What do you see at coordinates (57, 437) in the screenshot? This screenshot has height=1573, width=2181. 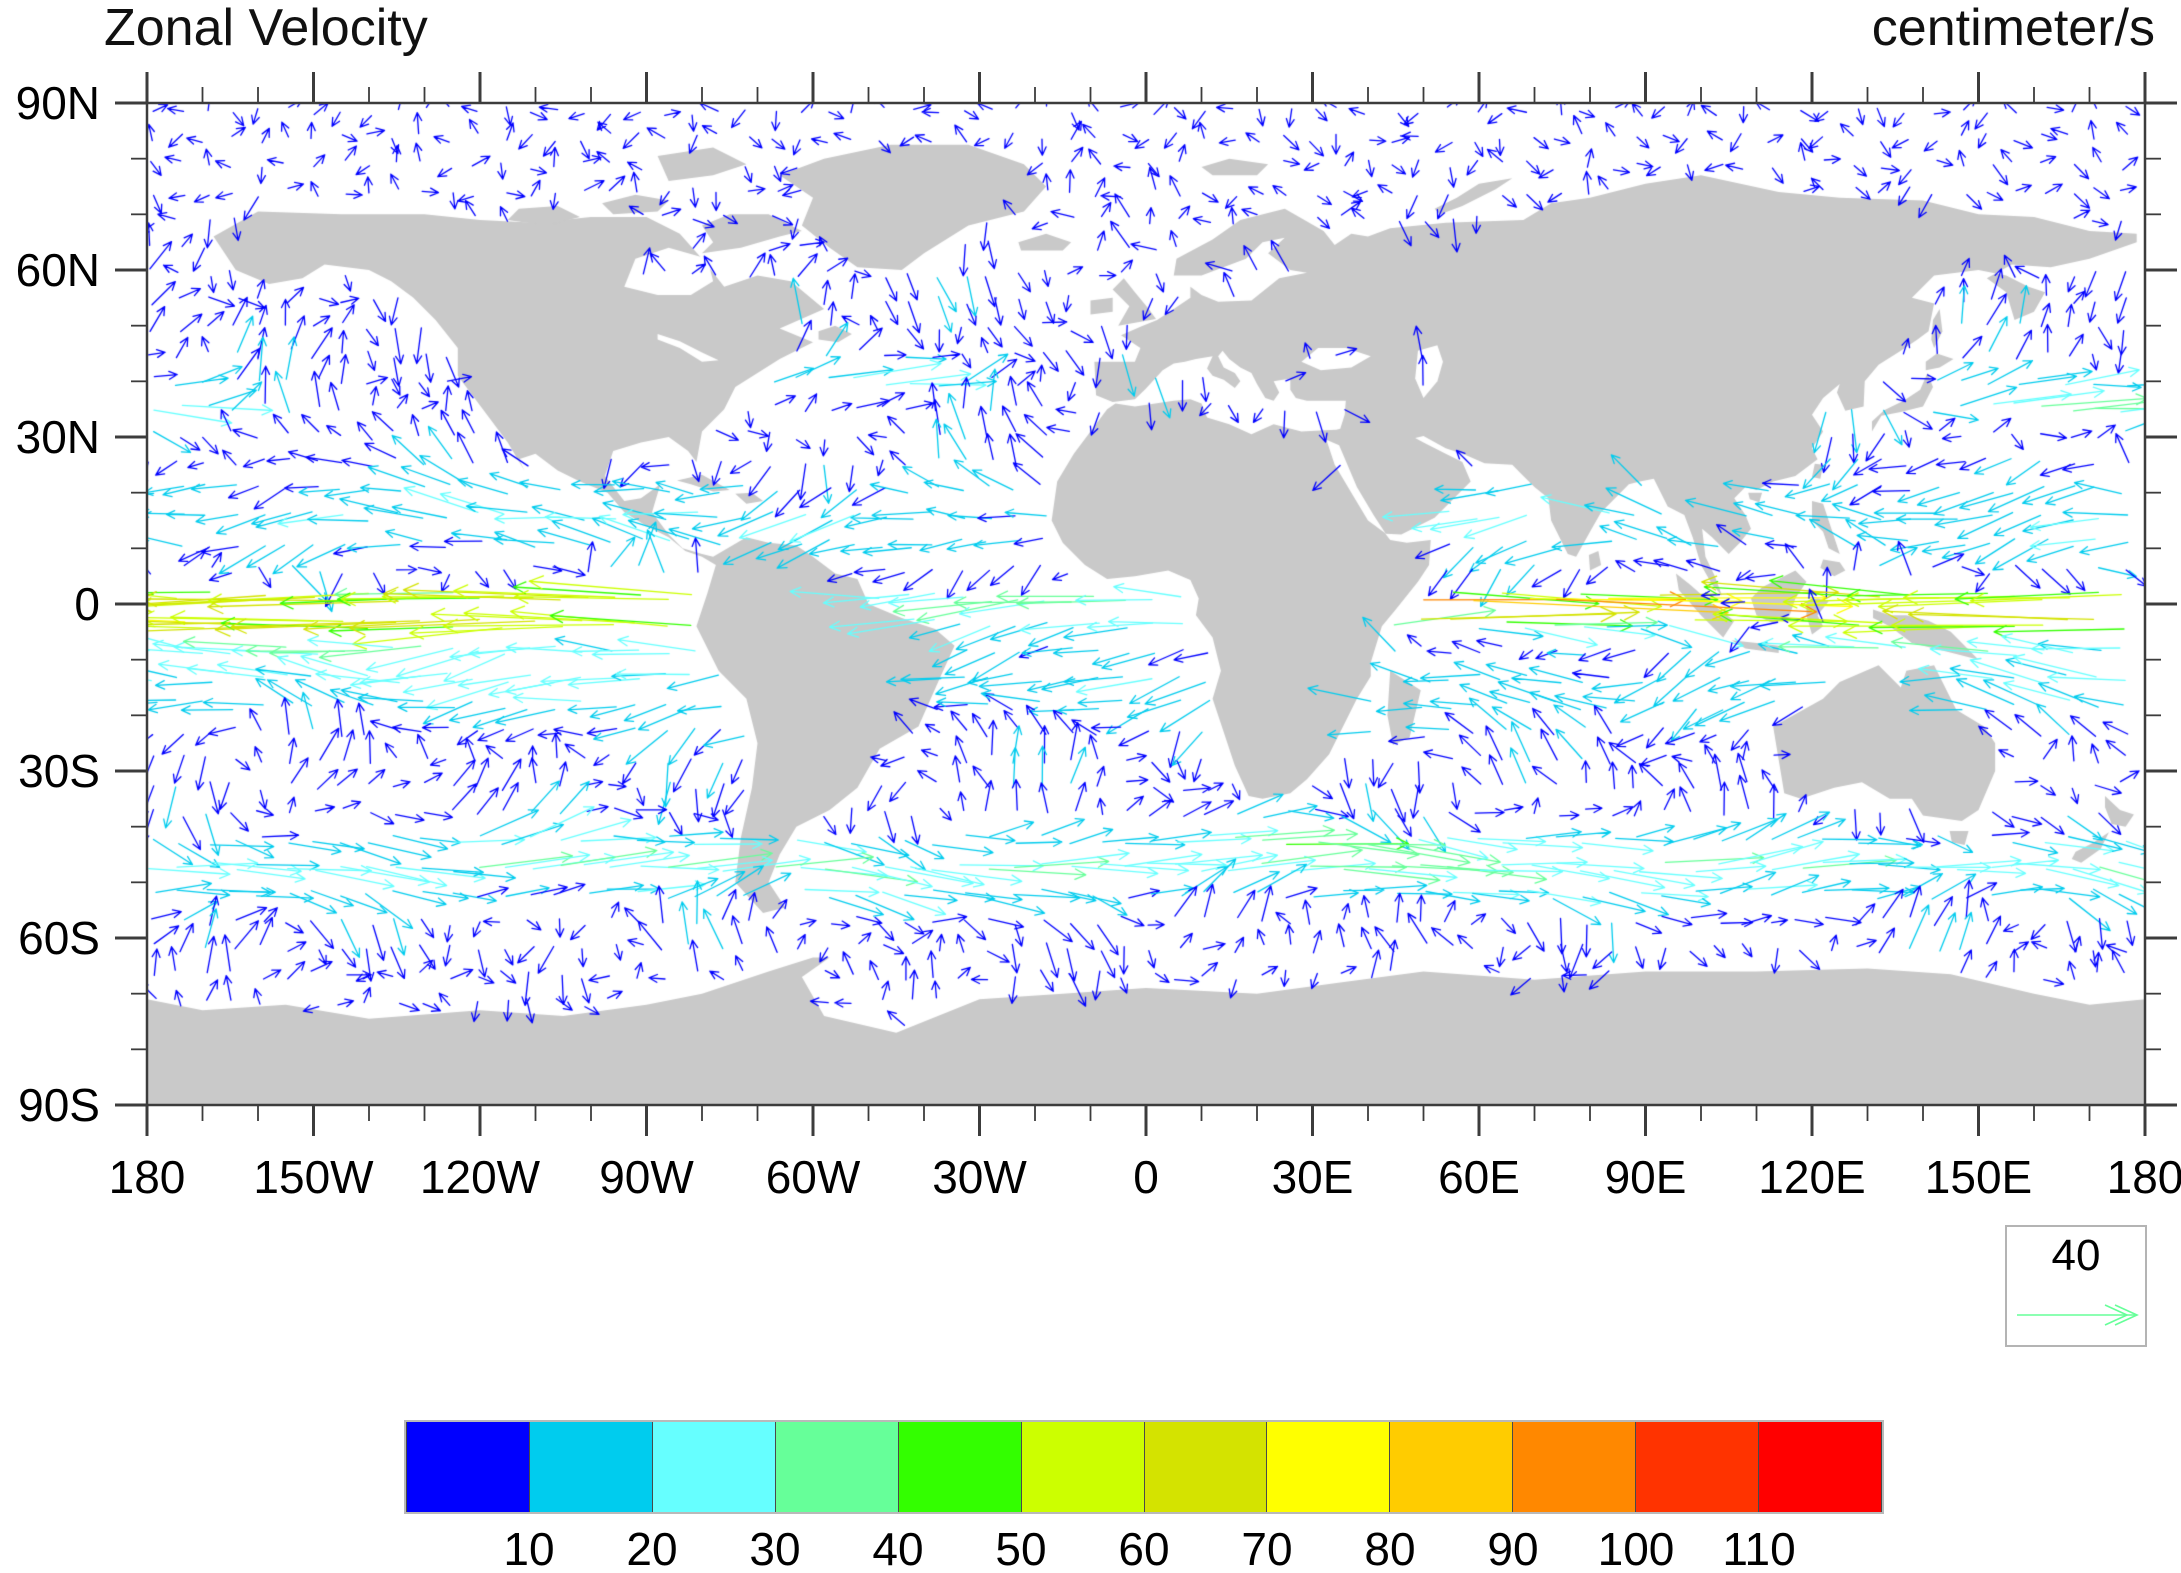 I see `lat-tick-label-30N: 30N` at bounding box center [57, 437].